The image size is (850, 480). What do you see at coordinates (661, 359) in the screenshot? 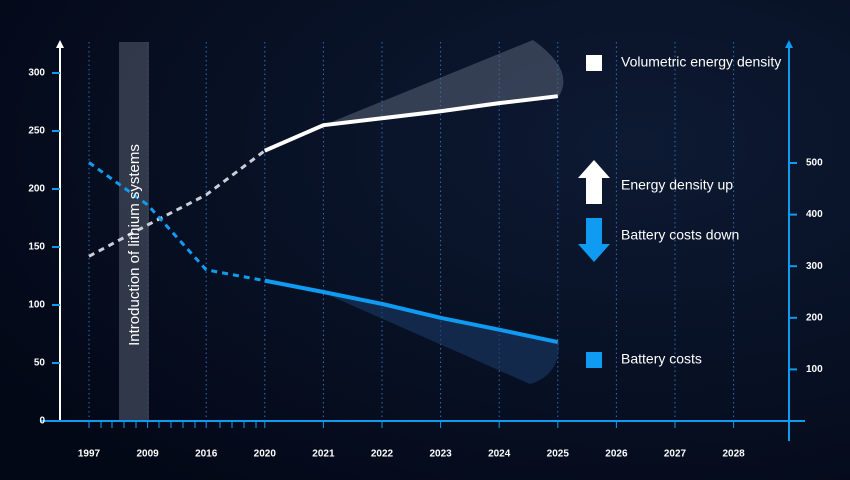
I see `legend-label: Battery costs` at bounding box center [661, 359].